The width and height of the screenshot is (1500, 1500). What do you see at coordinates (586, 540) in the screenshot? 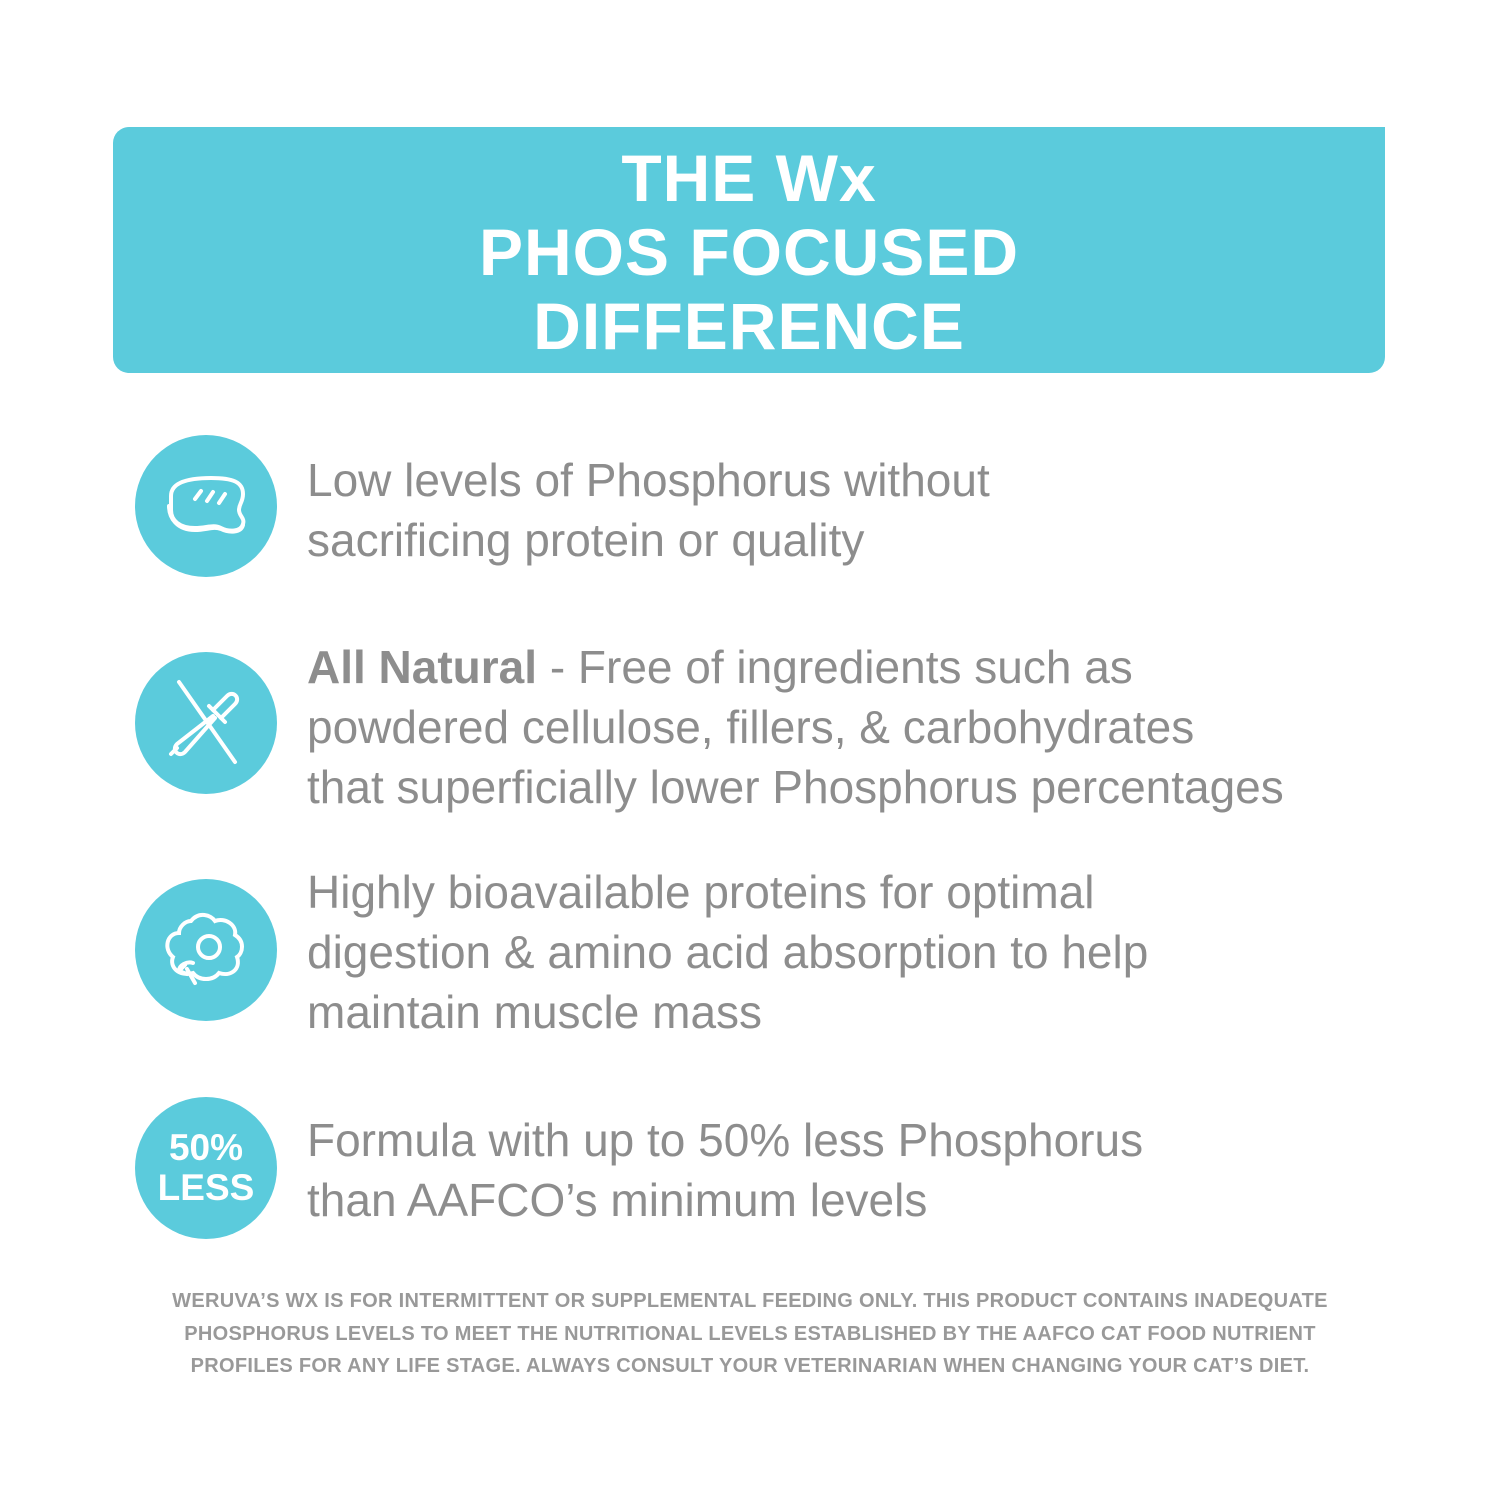
I see `feature-line: sacrificing protein or quality` at bounding box center [586, 540].